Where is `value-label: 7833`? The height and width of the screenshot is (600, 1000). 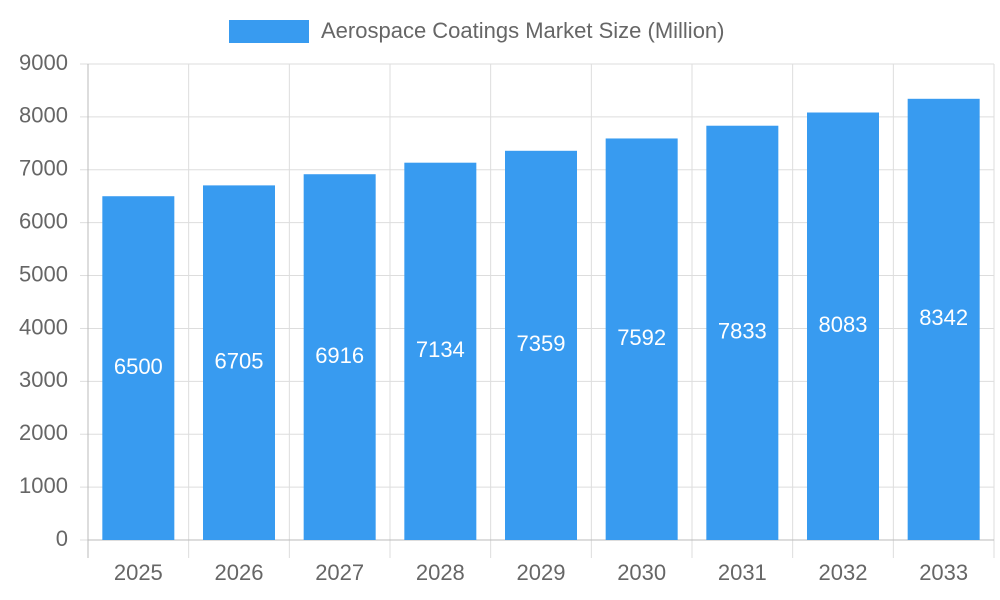 value-label: 7833 is located at coordinates (742, 331).